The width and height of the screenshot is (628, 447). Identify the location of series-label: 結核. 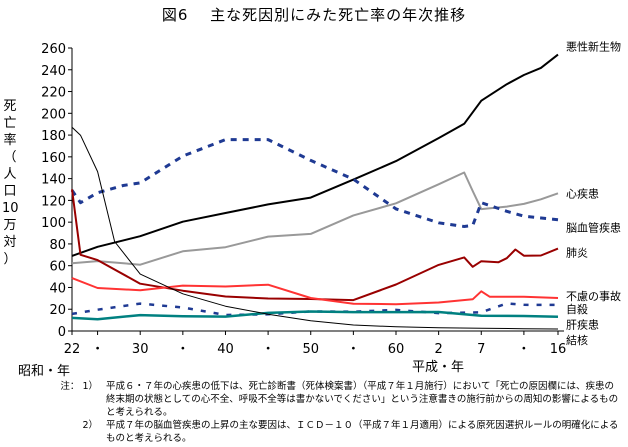
(577, 340).